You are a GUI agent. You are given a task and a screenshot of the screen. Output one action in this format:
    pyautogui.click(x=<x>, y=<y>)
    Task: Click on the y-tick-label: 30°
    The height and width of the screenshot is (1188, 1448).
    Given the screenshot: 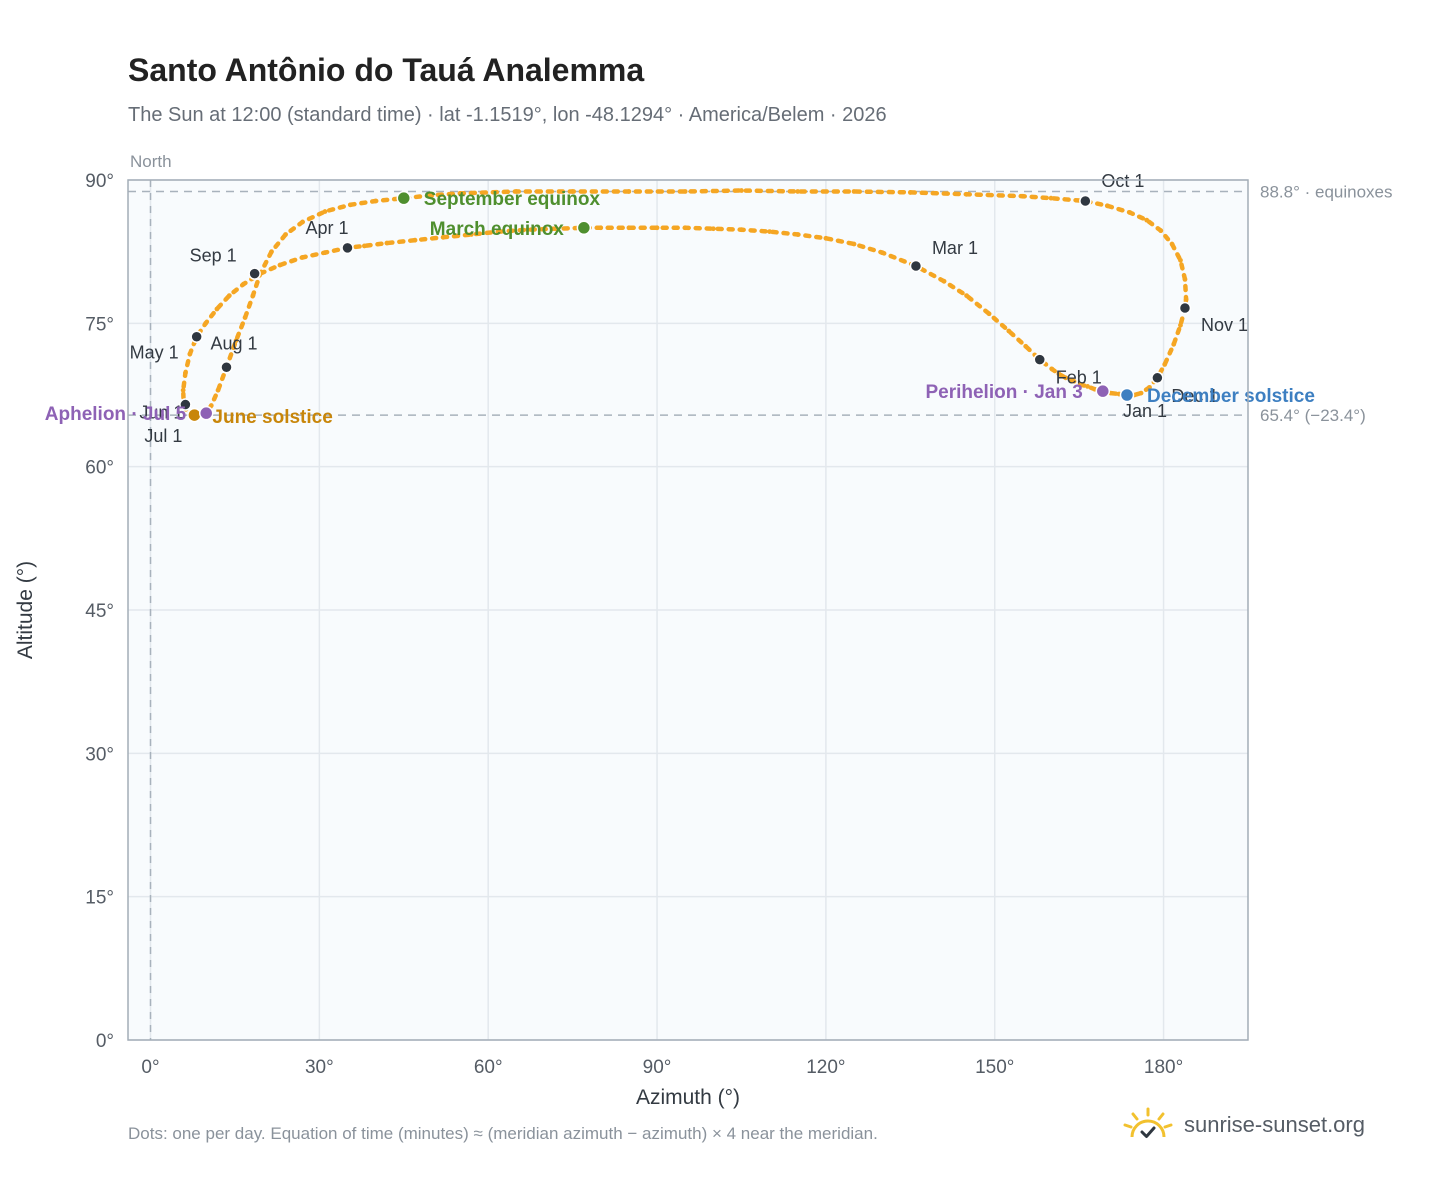 What is the action you would take?
    pyautogui.click(x=99, y=754)
    